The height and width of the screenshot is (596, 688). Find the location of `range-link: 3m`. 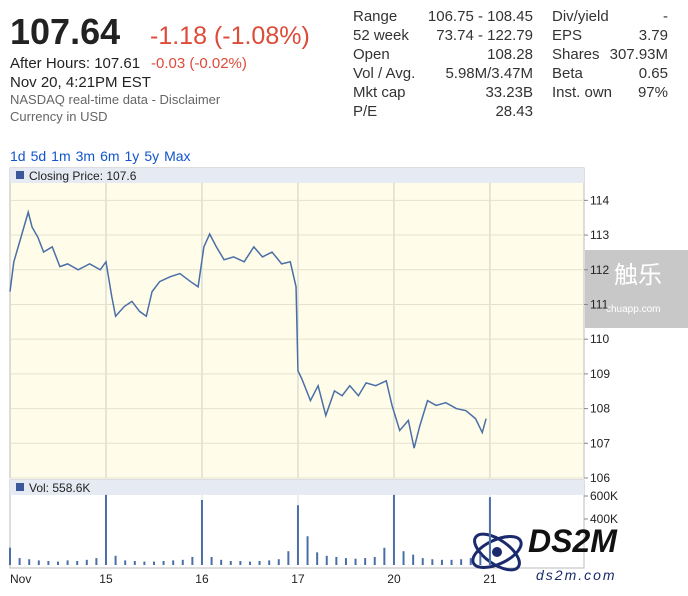

range-link: 3m is located at coordinates (85, 156).